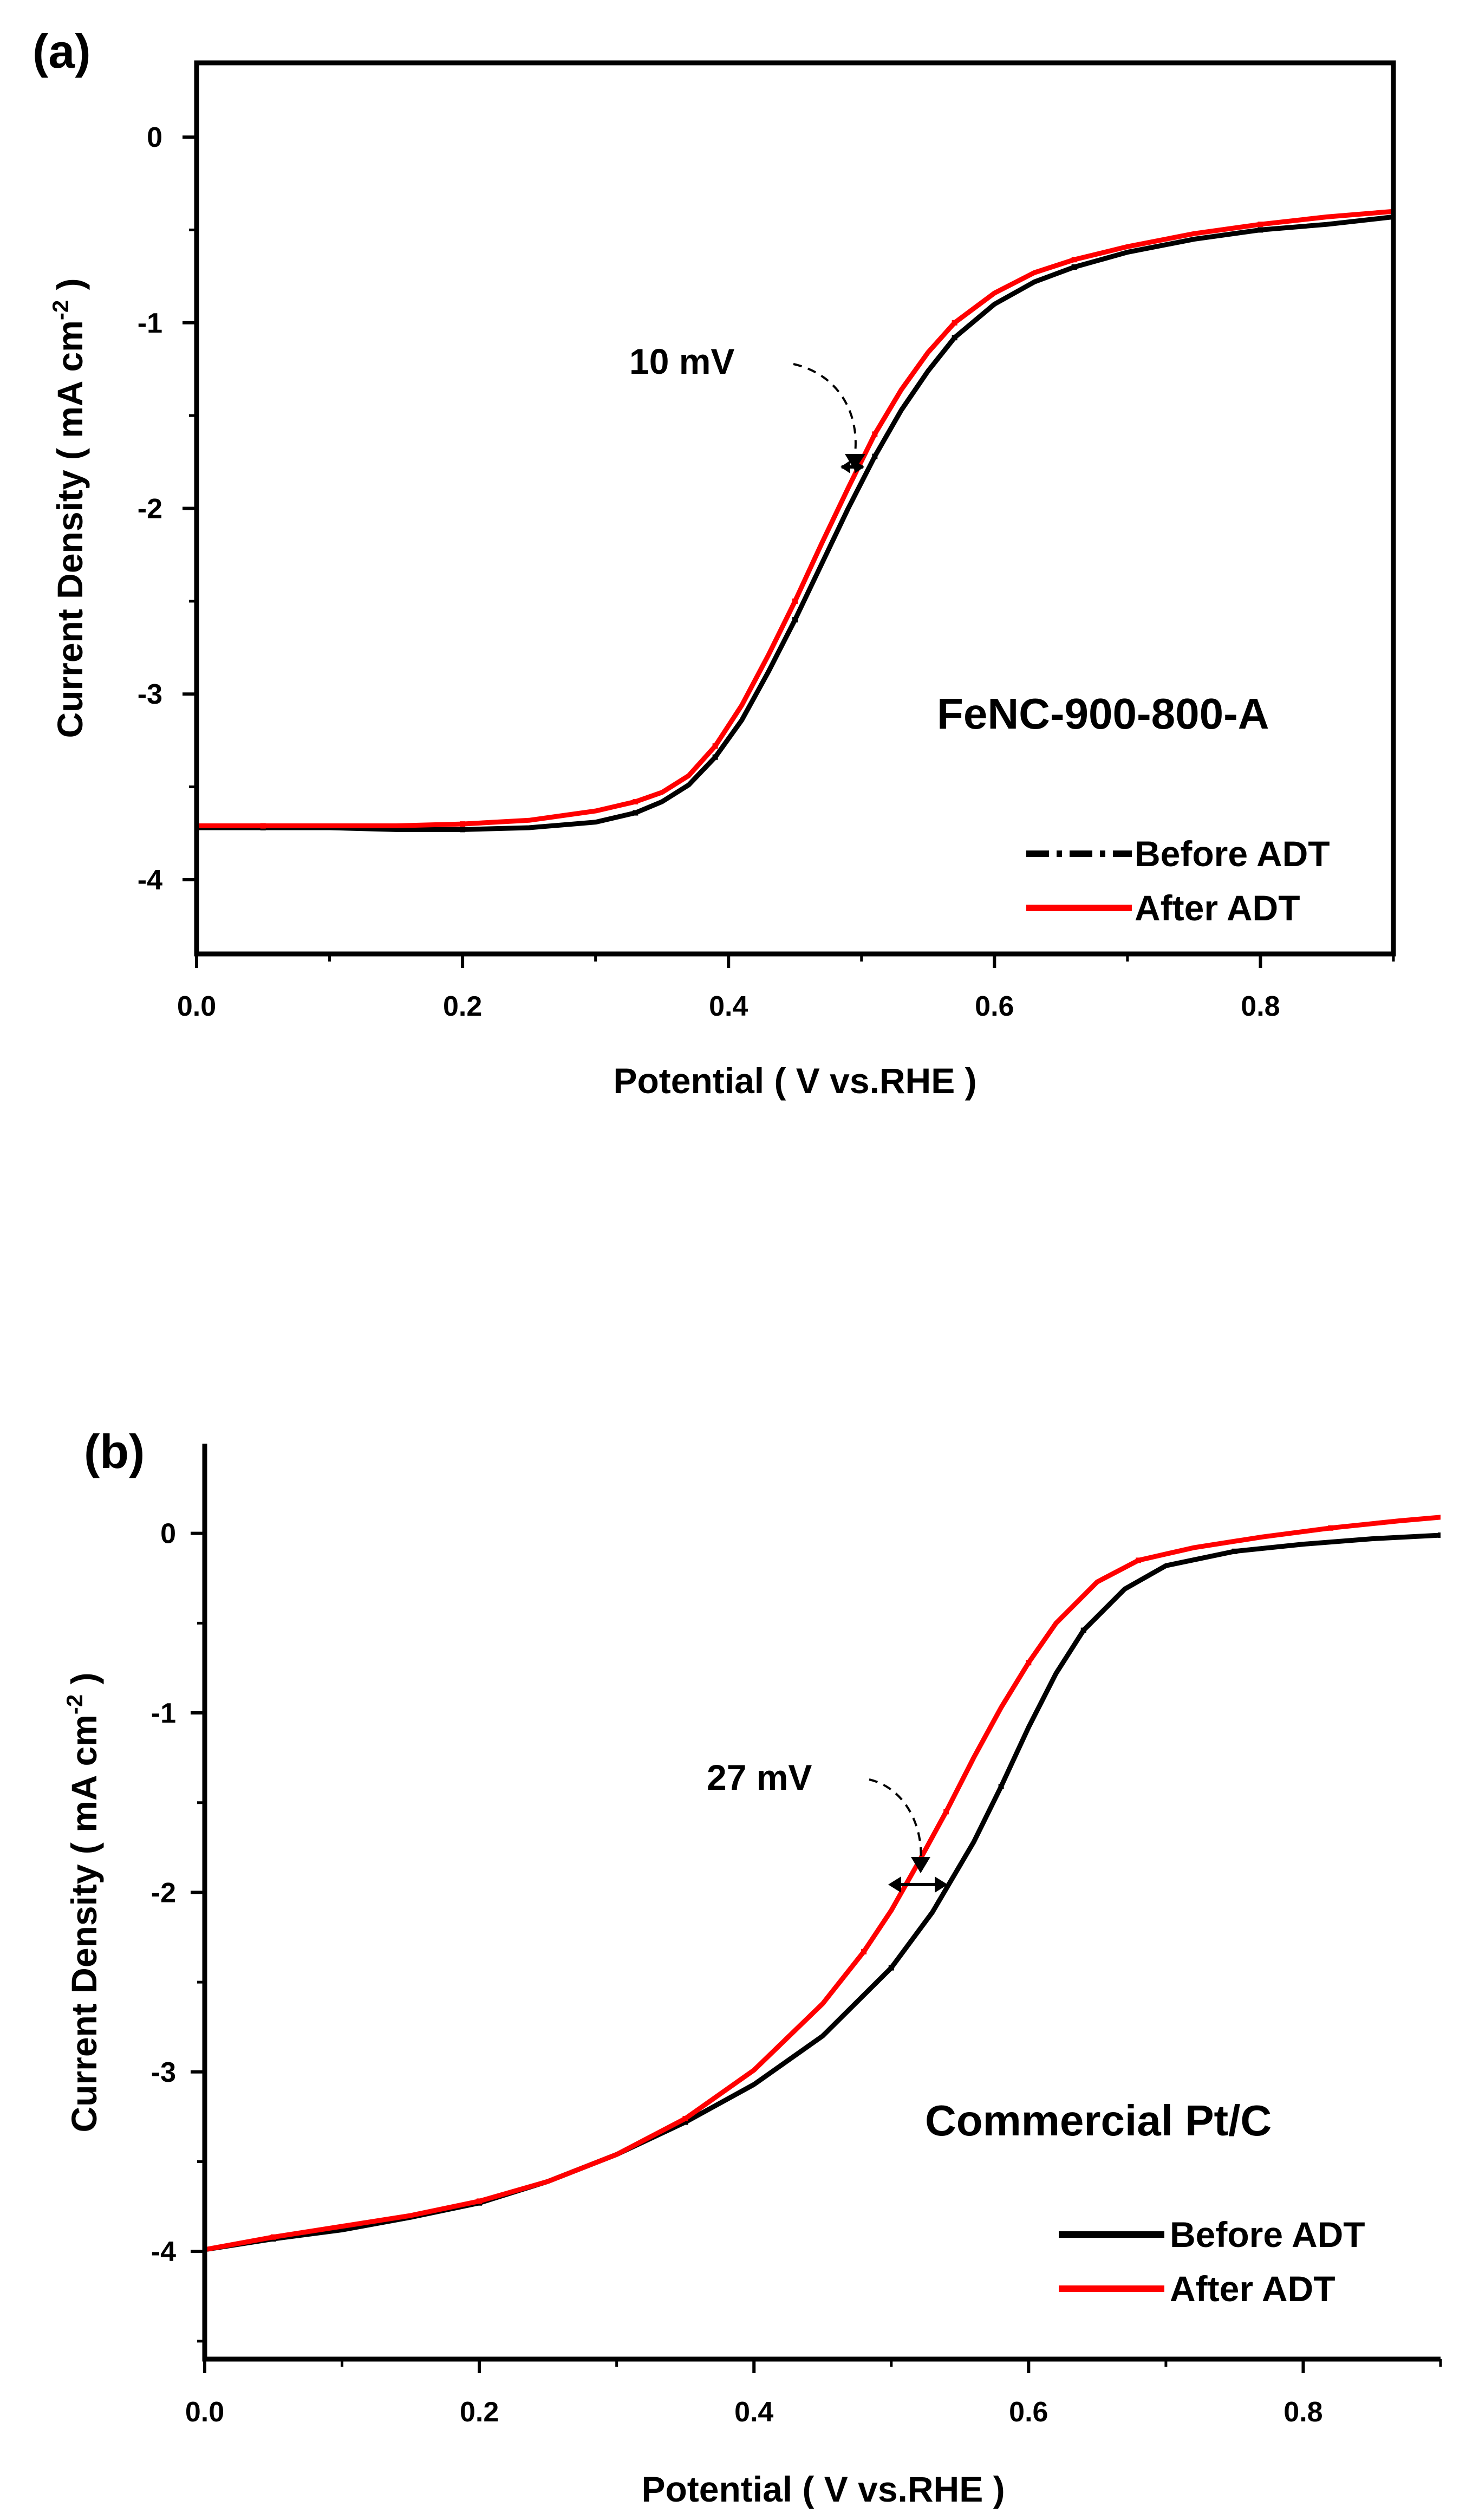 The height and width of the screenshot is (2520, 1466). Describe the element at coordinates (747, 407) in the screenshot. I see `annotation: 10 mV` at that location.